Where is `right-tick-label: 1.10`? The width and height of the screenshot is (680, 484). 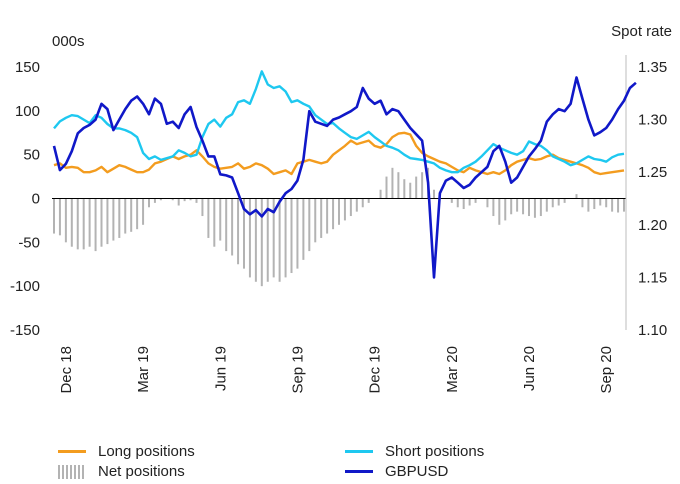
right-tick-label: 1.10 is located at coordinates (652, 330).